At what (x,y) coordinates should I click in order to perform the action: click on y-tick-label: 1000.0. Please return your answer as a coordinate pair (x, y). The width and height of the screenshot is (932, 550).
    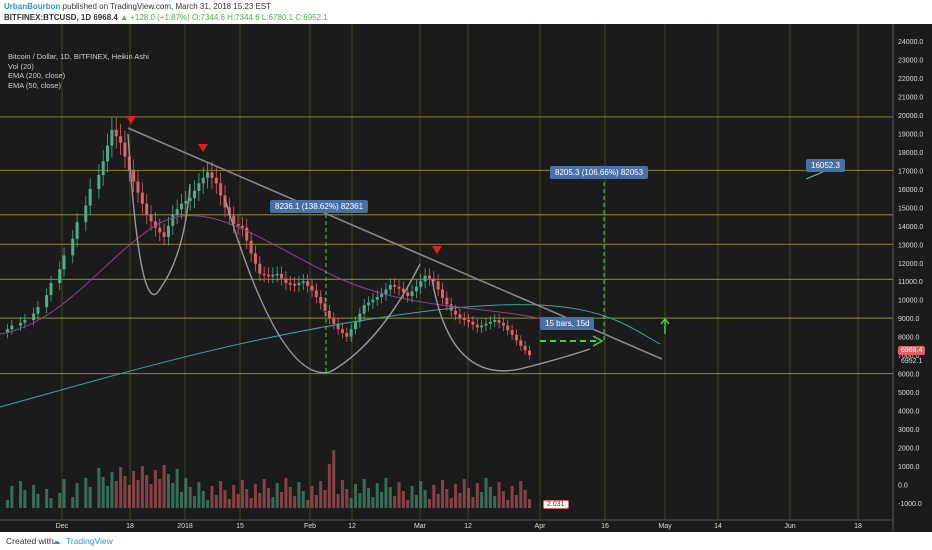
    Looking at the image, I should click on (909, 467).